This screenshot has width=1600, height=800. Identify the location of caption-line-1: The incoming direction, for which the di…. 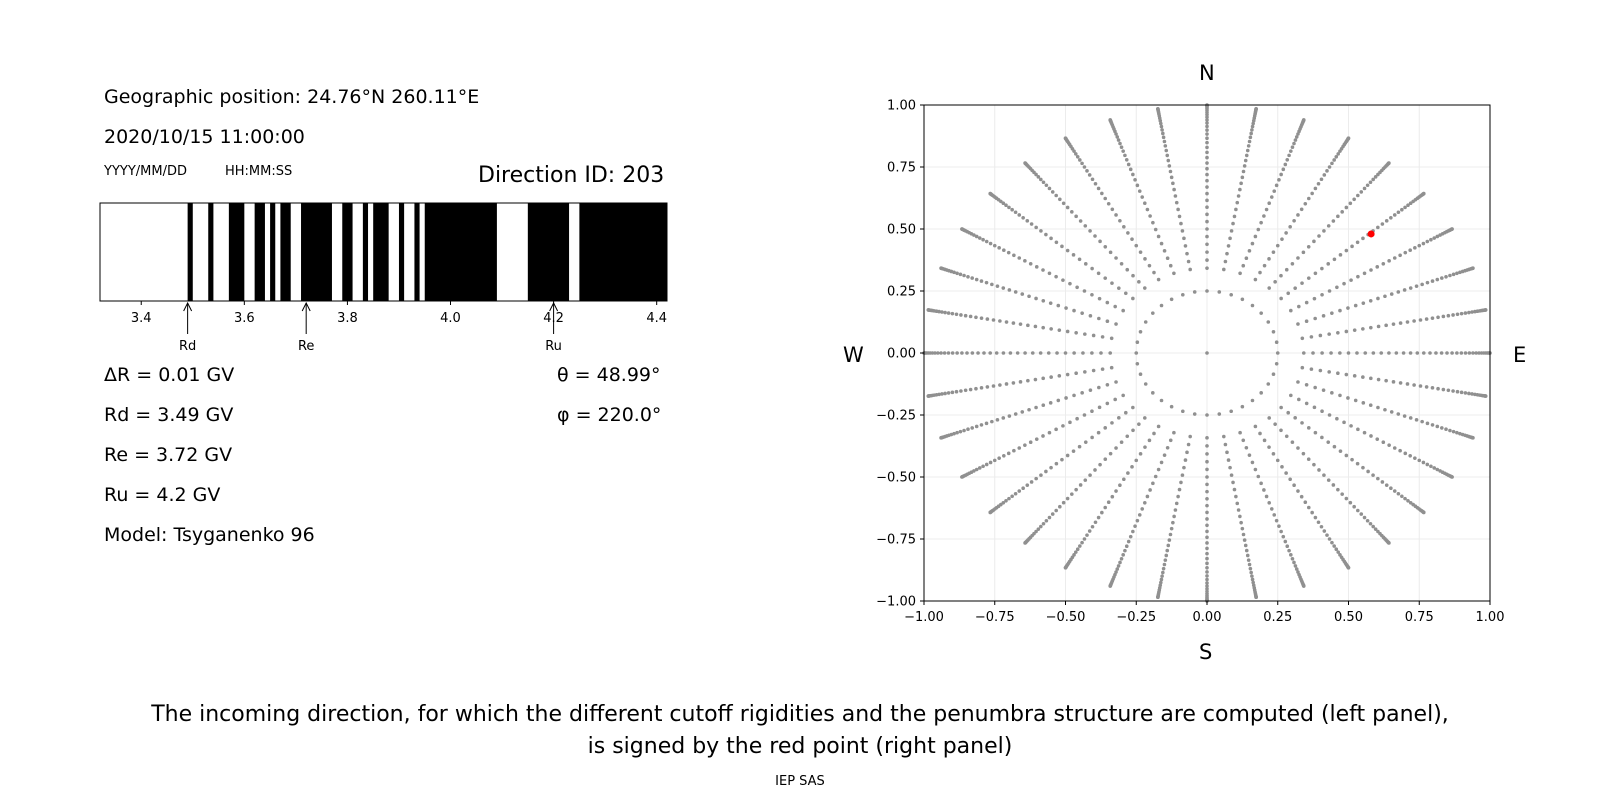
(800, 714).